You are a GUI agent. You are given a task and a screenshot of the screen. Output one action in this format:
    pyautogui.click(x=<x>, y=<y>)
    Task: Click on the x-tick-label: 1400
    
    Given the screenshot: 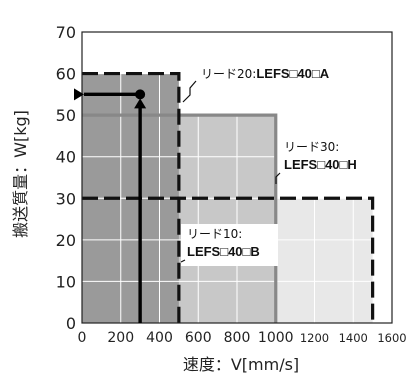 What is the action you would take?
    pyautogui.click(x=353, y=338)
    